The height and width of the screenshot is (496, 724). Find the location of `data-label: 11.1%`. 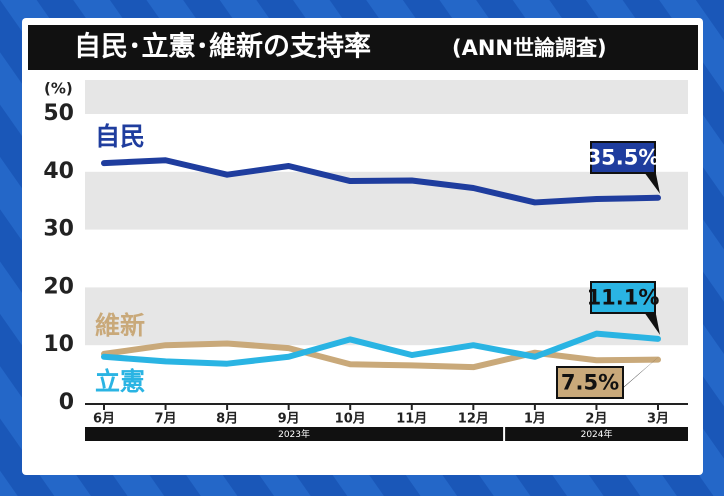

data-label: 11.1% is located at coordinates (623, 298).